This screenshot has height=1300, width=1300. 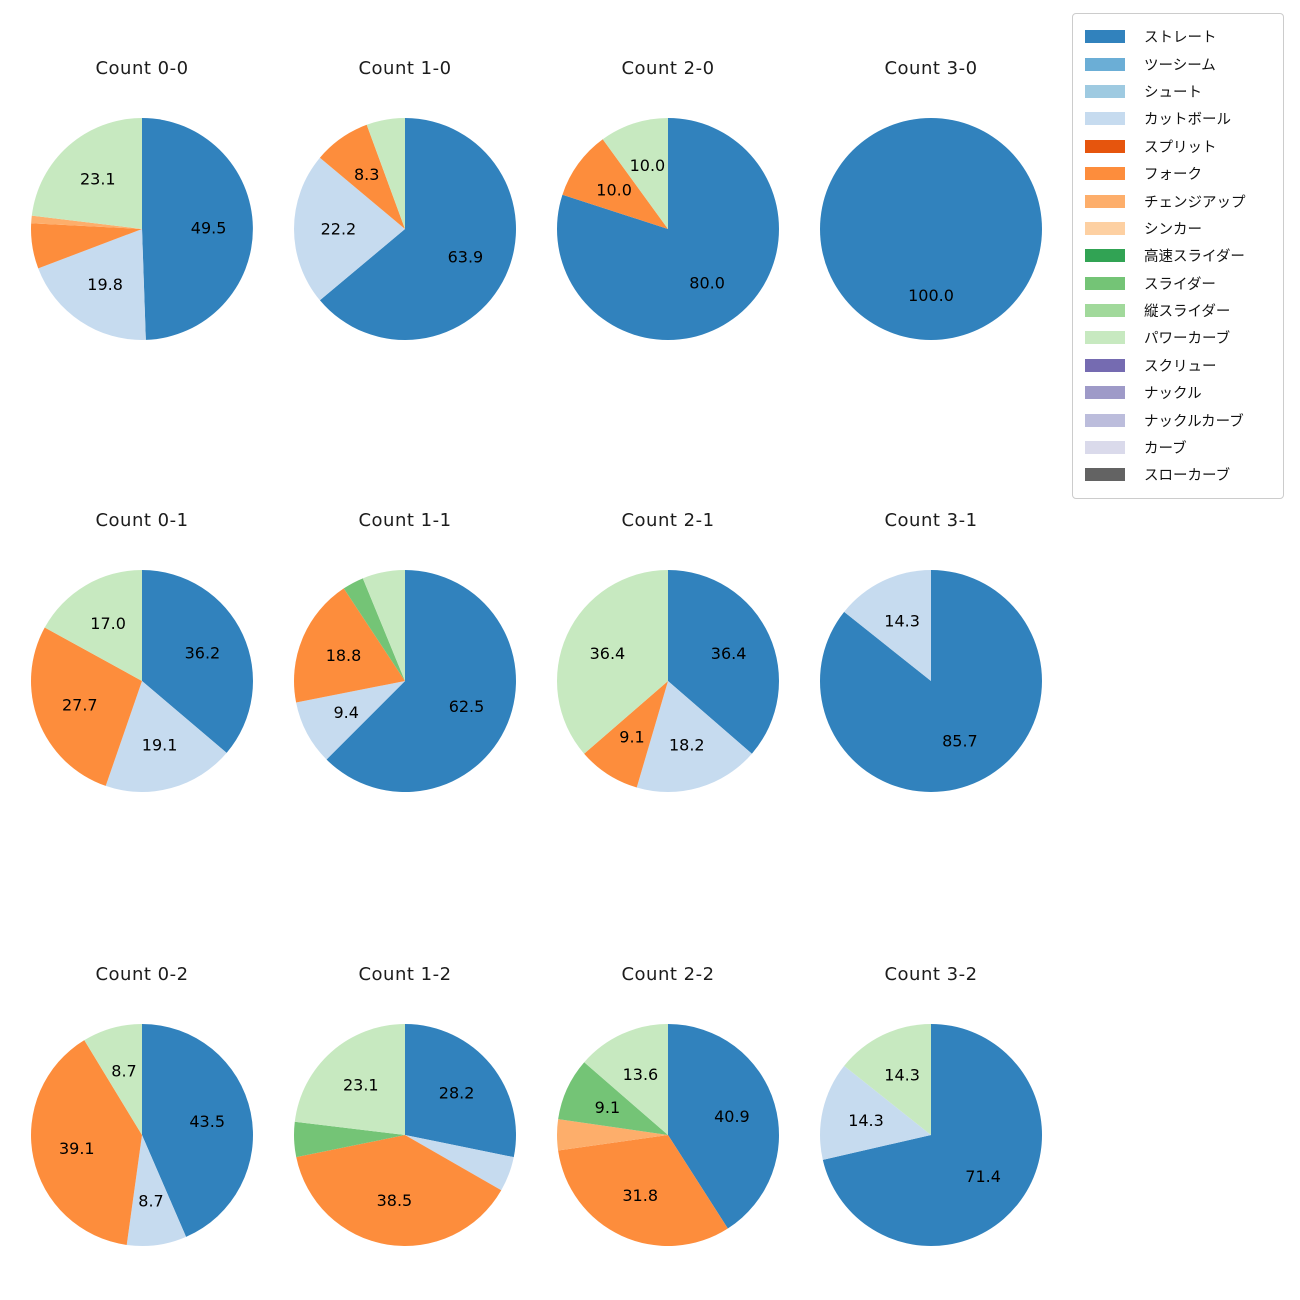 What do you see at coordinates (1195, 202) in the screenshot?
I see `legend-item-label: チェンジアップ` at bounding box center [1195, 202].